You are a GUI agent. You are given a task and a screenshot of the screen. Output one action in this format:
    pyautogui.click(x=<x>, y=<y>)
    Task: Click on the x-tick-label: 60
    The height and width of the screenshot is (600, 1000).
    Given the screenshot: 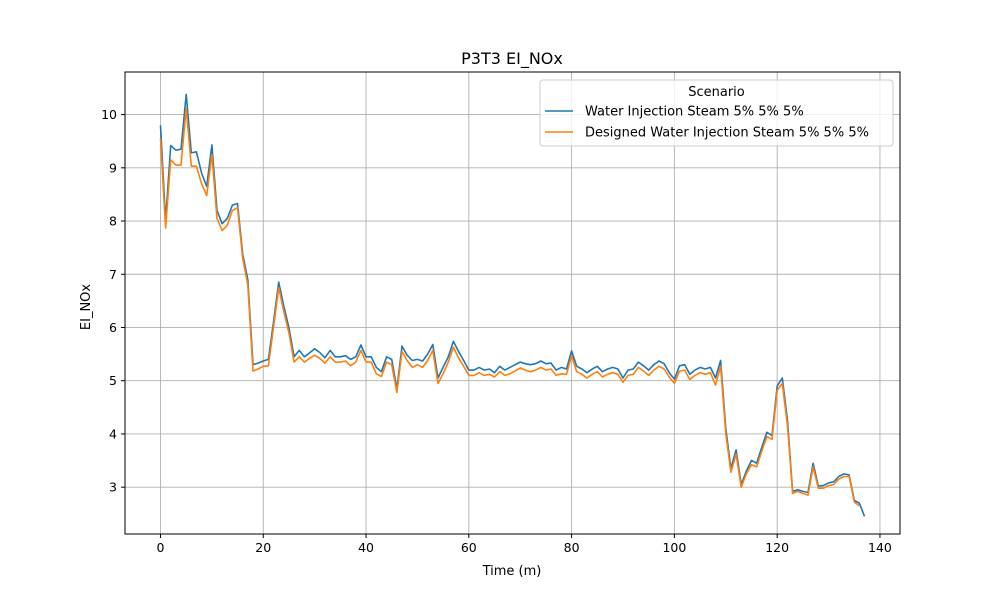 What is the action you would take?
    pyautogui.click(x=469, y=547)
    